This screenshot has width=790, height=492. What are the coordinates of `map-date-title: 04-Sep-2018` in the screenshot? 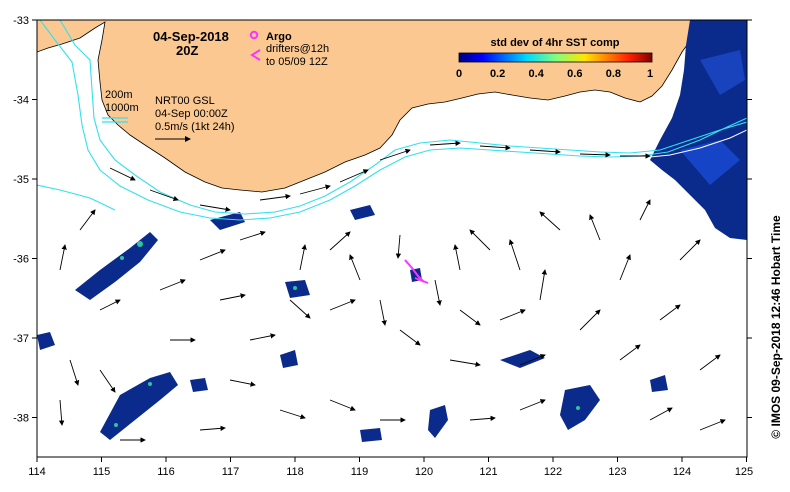 It's located at (191, 36).